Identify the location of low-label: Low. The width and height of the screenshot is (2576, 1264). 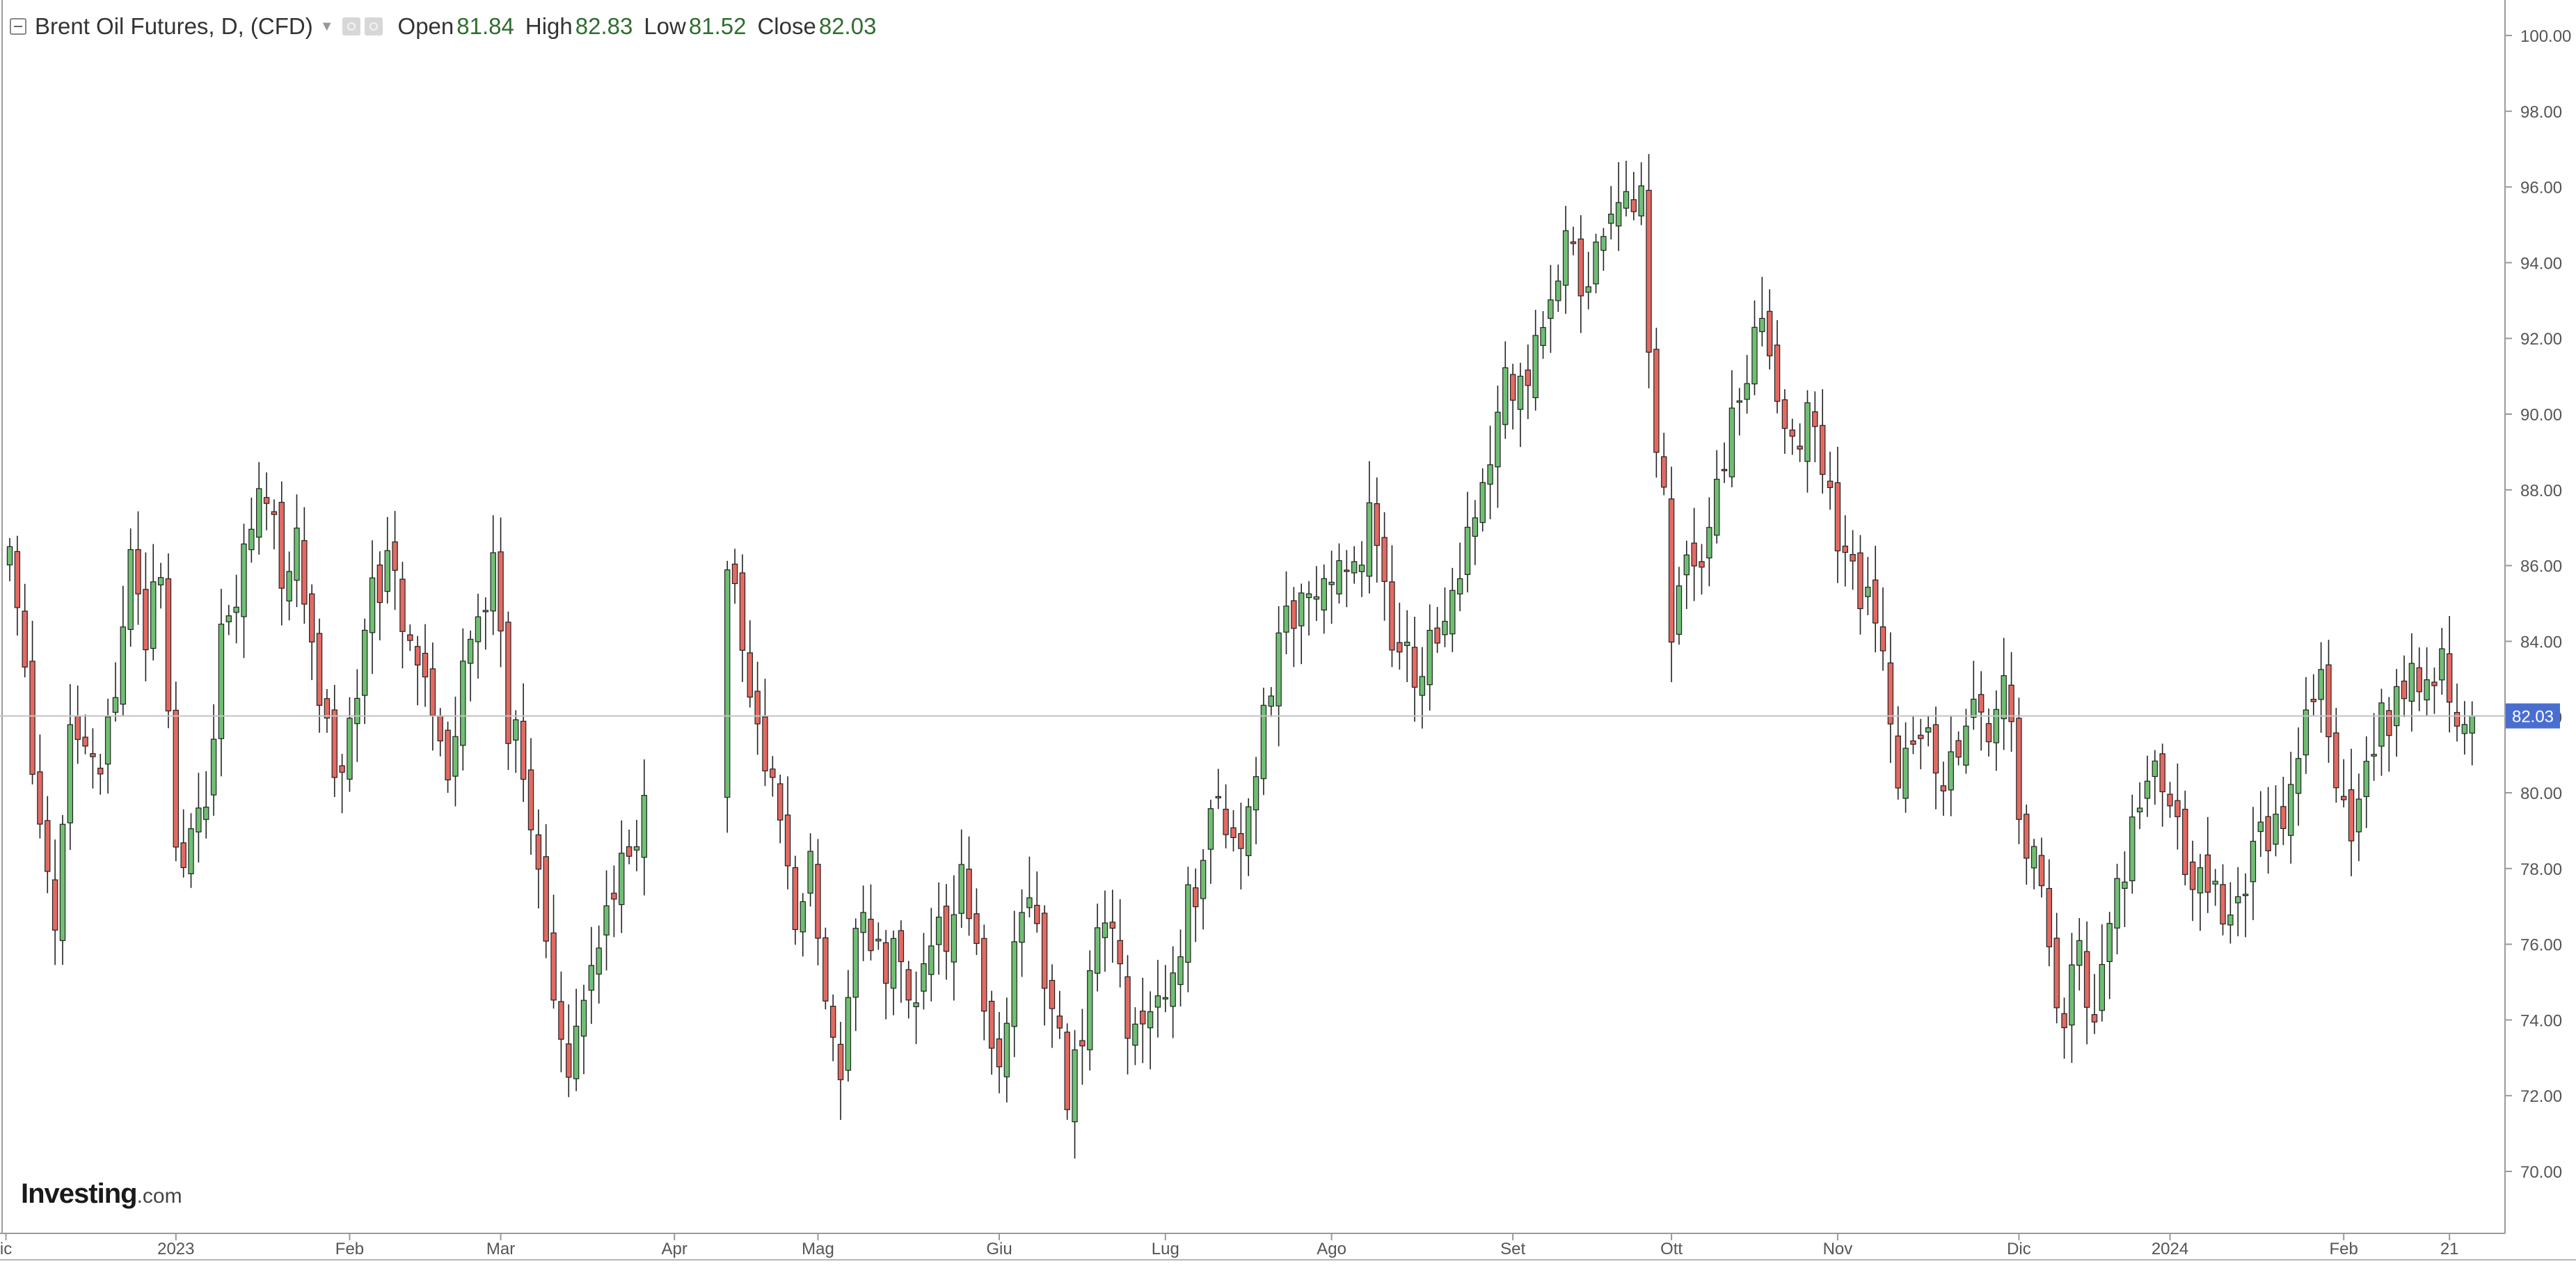
(665, 26).